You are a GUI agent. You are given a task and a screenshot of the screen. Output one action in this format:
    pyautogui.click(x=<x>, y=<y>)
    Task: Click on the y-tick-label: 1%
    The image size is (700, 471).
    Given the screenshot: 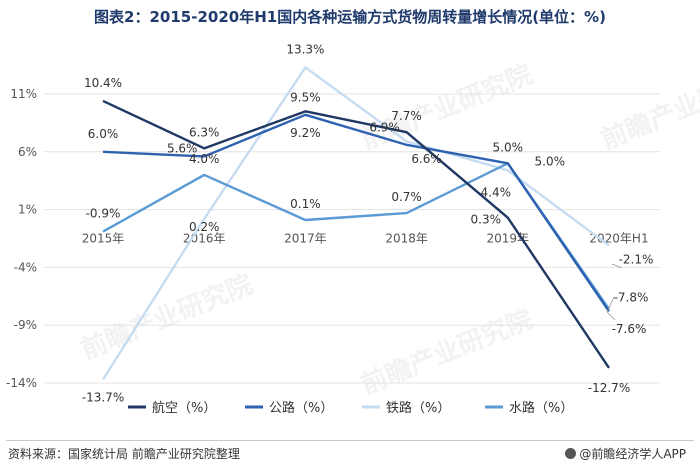 What is the action you would take?
    pyautogui.click(x=27, y=210)
    